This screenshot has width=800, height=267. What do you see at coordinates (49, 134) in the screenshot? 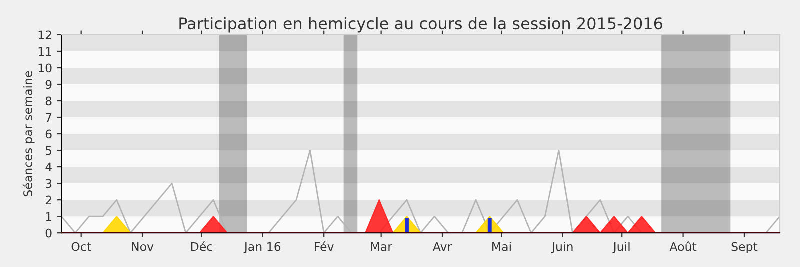
I see `y-tick-label: 6` at bounding box center [49, 134].